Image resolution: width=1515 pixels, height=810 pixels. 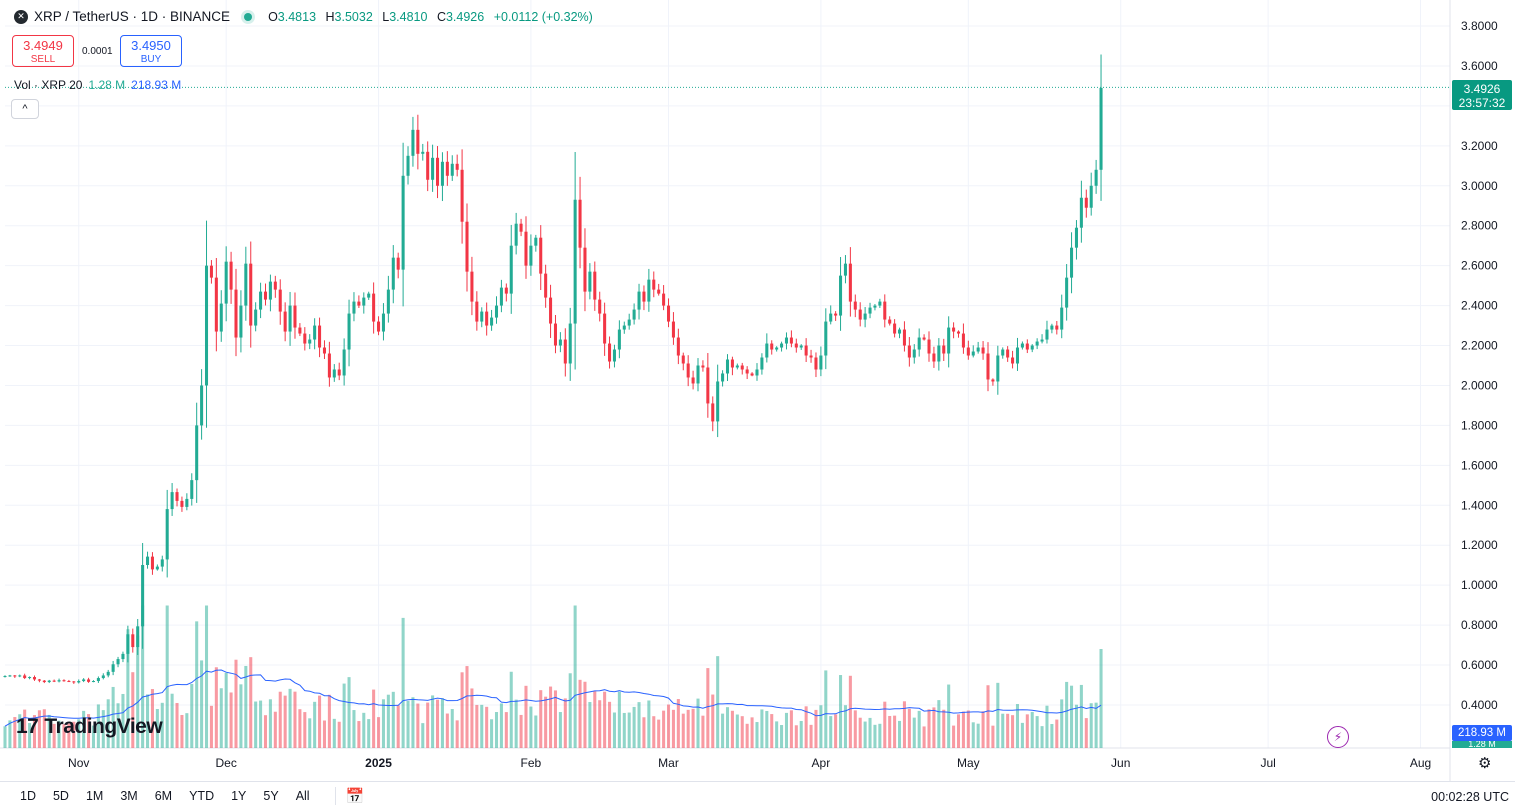 I want to click on buy-button: 3.4950 BUY, so click(x=151, y=51).